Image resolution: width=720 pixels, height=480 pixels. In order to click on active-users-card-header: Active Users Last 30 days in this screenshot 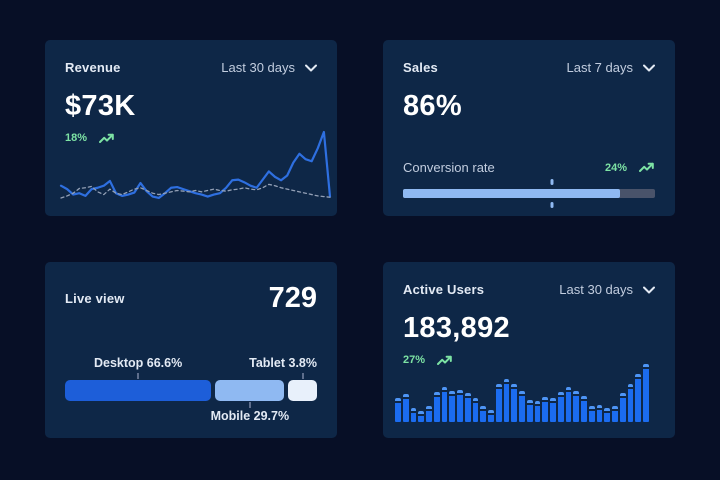, I will do `click(529, 289)`.